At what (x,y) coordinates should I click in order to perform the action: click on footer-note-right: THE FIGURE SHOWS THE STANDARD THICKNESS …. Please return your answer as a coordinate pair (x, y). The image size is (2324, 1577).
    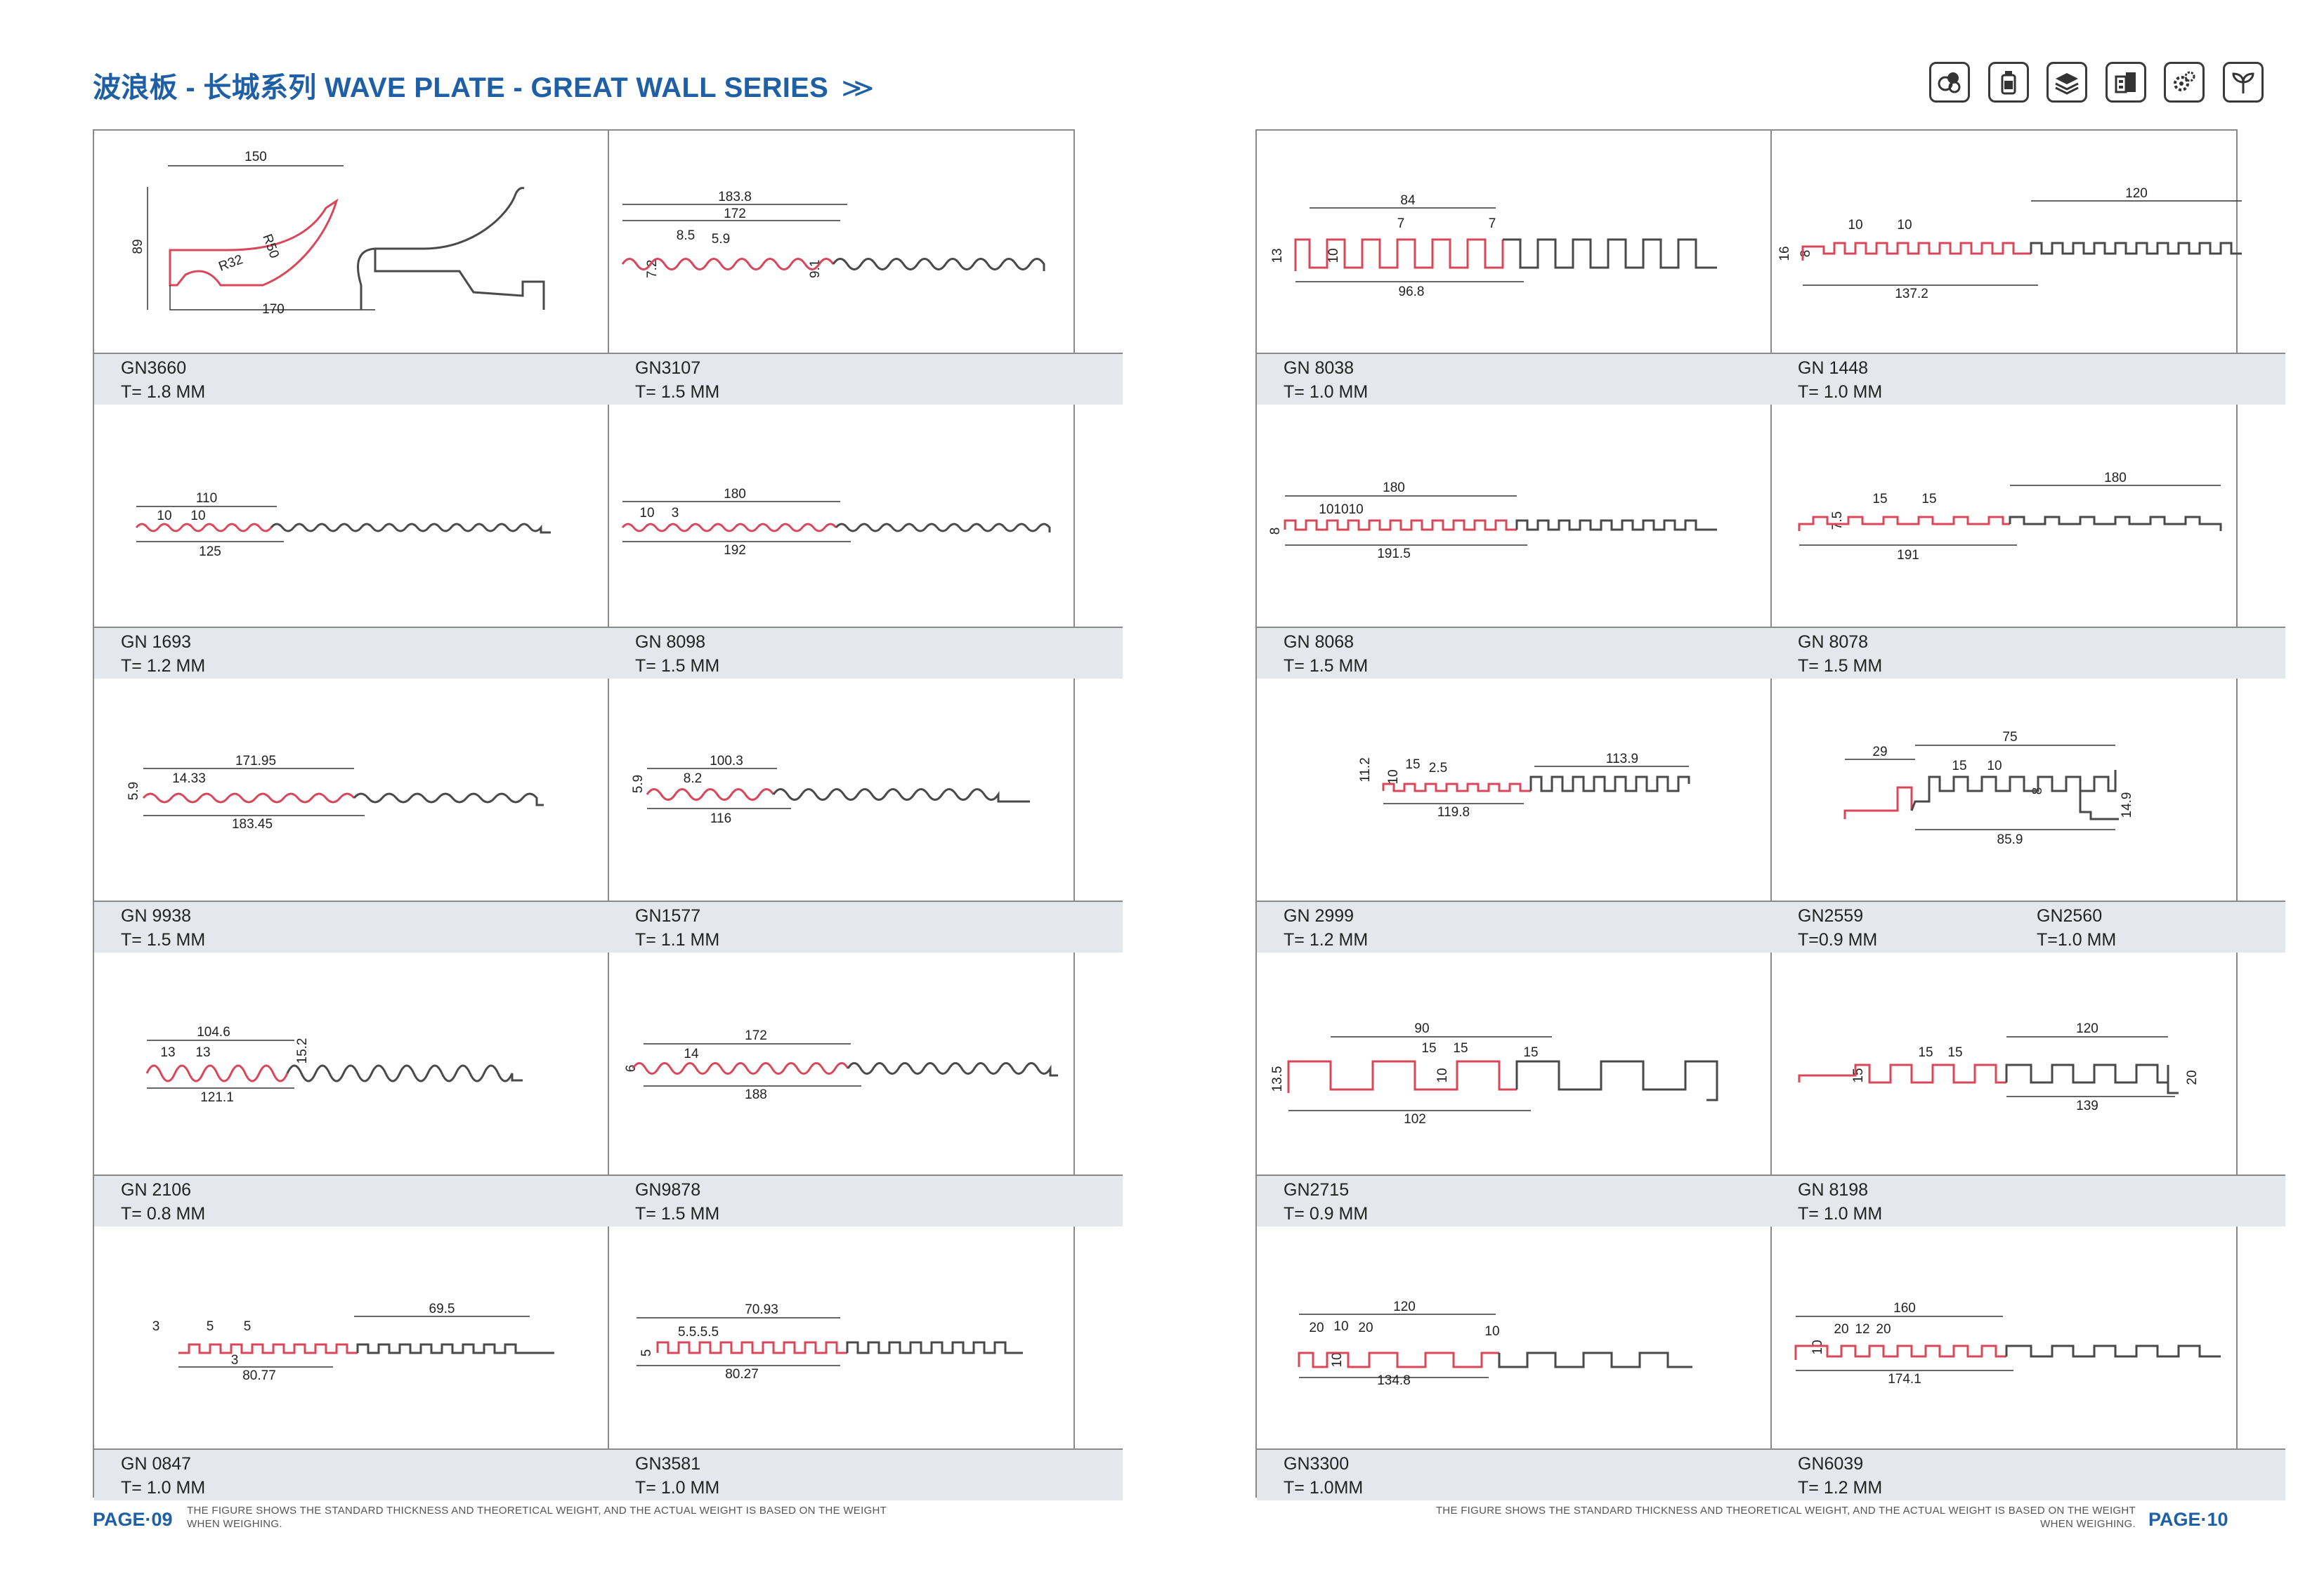
    Looking at the image, I should click on (1785, 1517).